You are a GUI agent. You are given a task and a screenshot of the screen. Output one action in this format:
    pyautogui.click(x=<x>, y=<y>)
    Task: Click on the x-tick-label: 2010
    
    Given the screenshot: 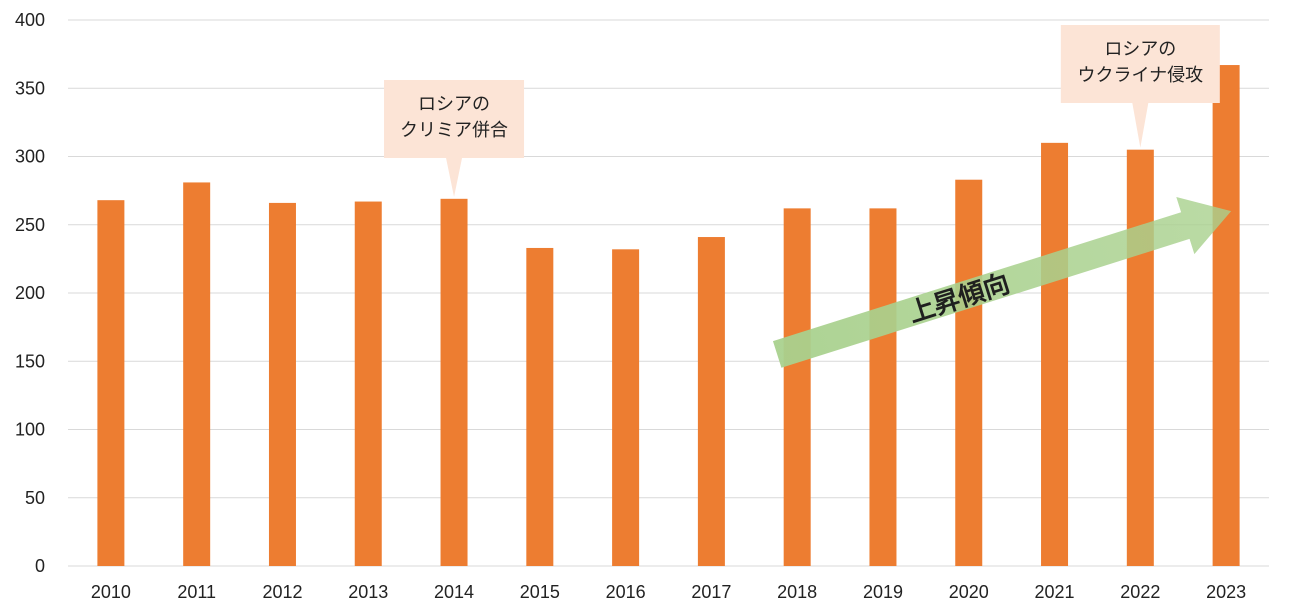 What is the action you would take?
    pyautogui.click(x=111, y=592)
    